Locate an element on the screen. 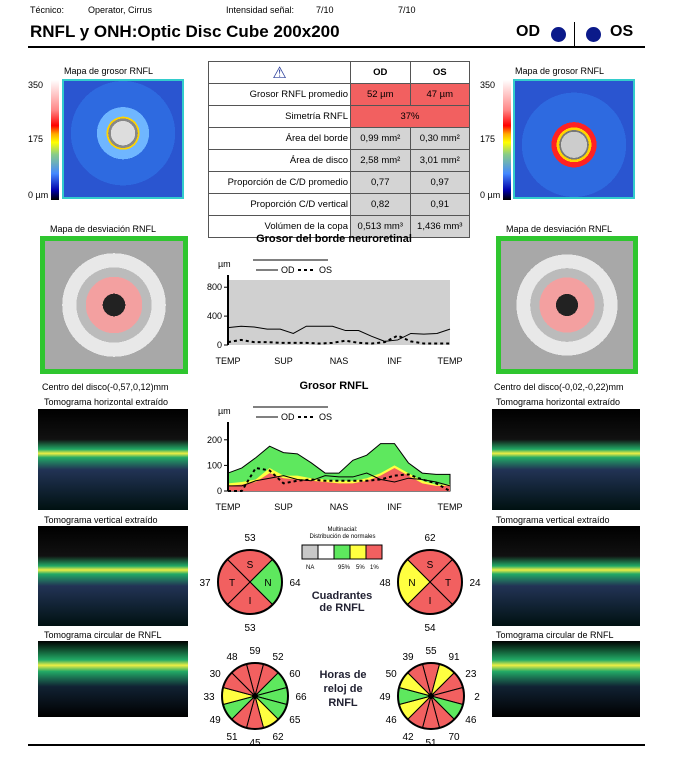 The width and height of the screenshot is (686, 774). clock-title: Horas de reloj de RNFL is located at coordinates (343, 689).